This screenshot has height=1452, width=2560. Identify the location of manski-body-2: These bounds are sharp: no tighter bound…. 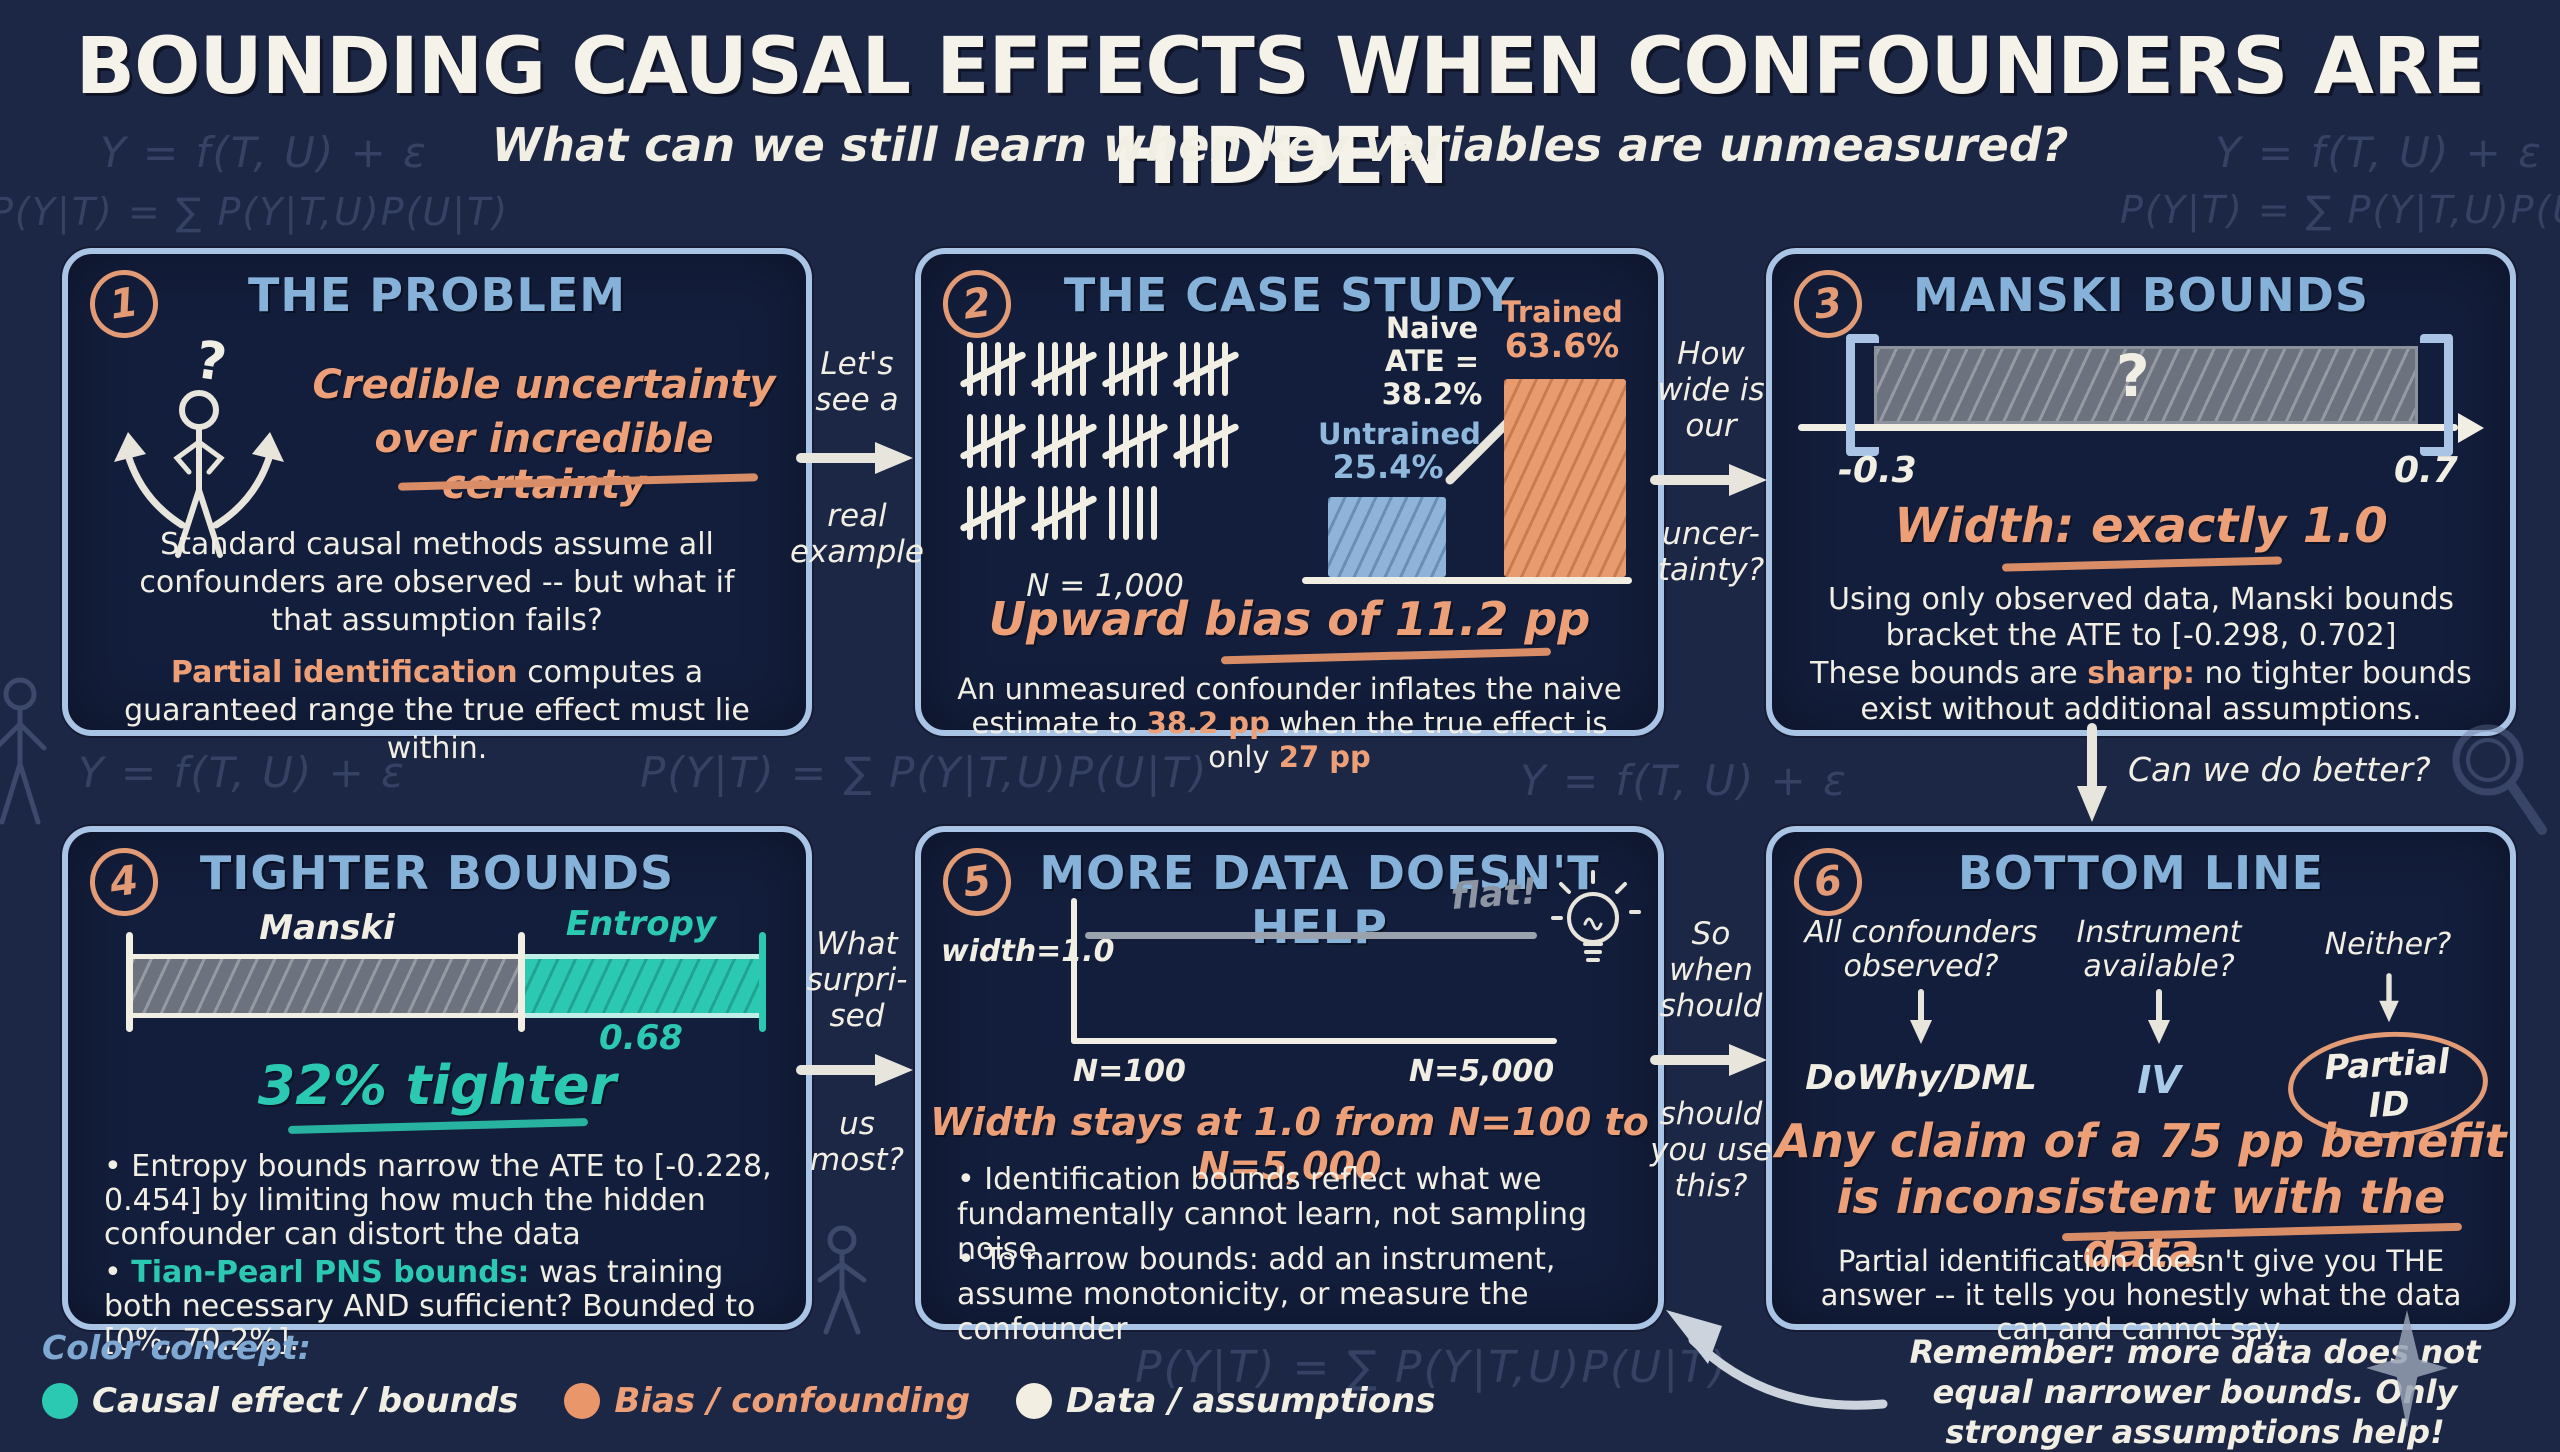
(2141, 692).